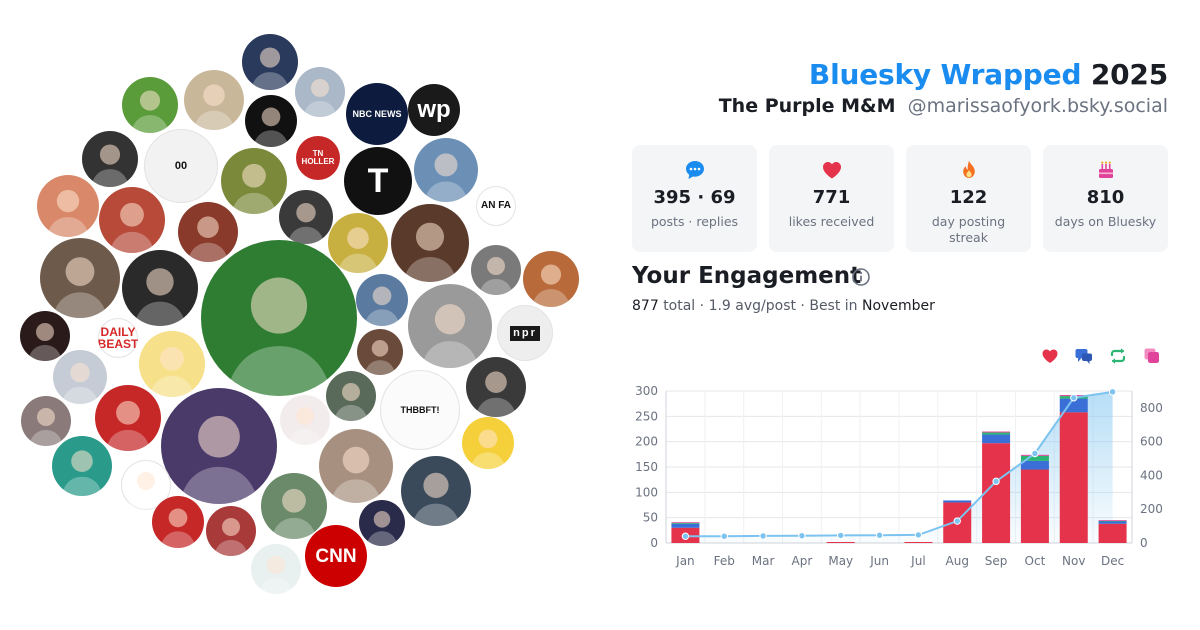 The width and height of the screenshot is (1200, 630). What do you see at coordinates (917, 561) in the screenshot?
I see `x-tick-label: Jul` at bounding box center [917, 561].